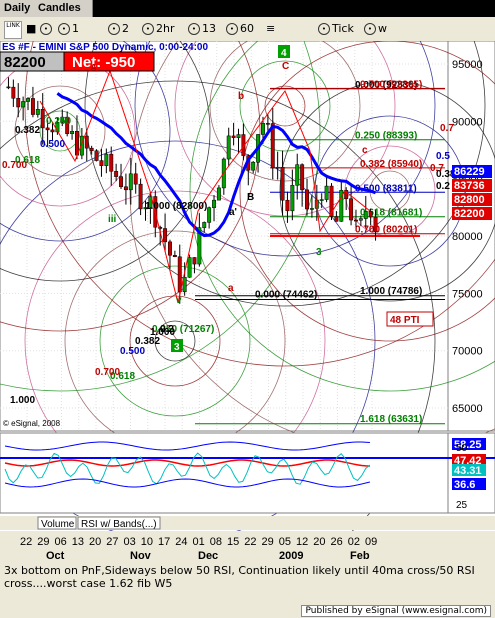  Describe the element at coordinates (386, 188) in the screenshot. I see `fib-level-label: 0.500 (83811)` at that location.